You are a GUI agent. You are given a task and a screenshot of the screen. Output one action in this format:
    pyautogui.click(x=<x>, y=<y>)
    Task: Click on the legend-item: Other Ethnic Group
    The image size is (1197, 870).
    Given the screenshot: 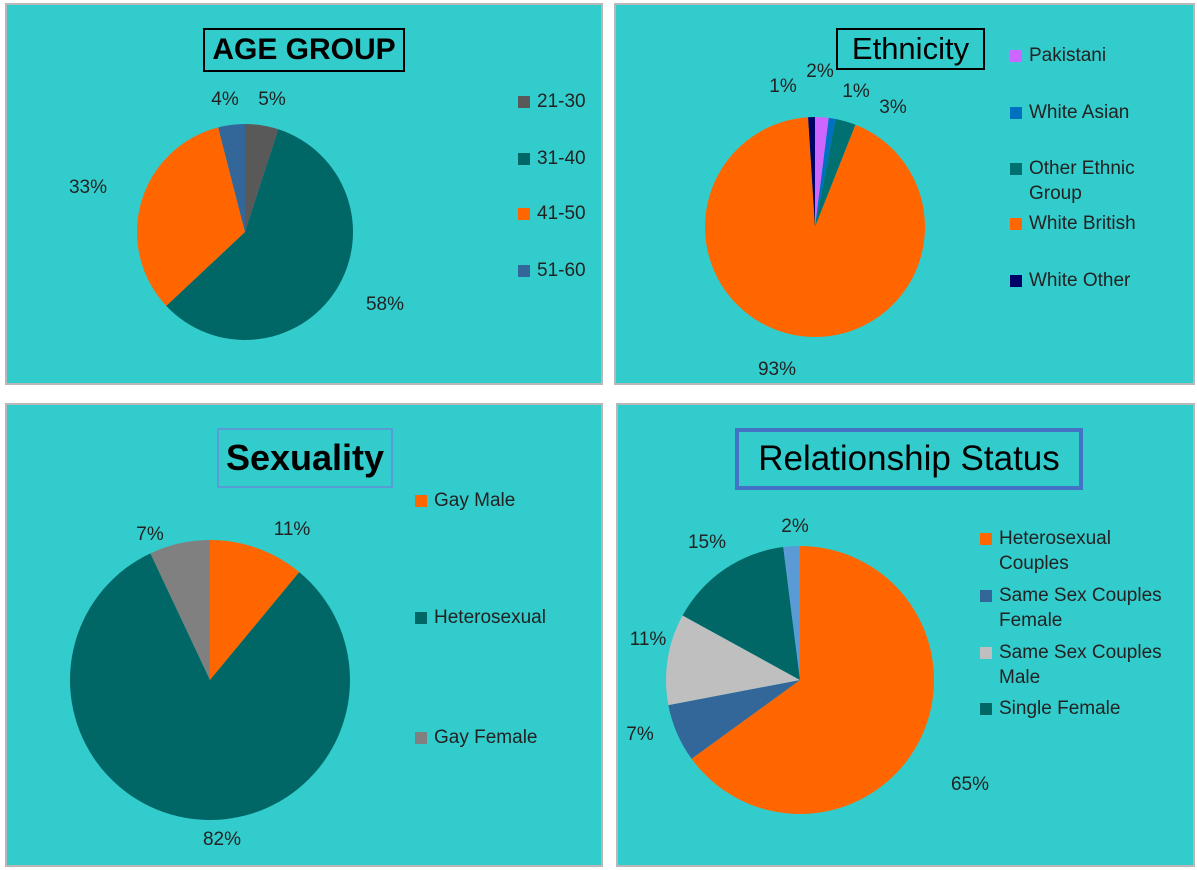 What is the action you would take?
    pyautogui.click(x=1080, y=181)
    